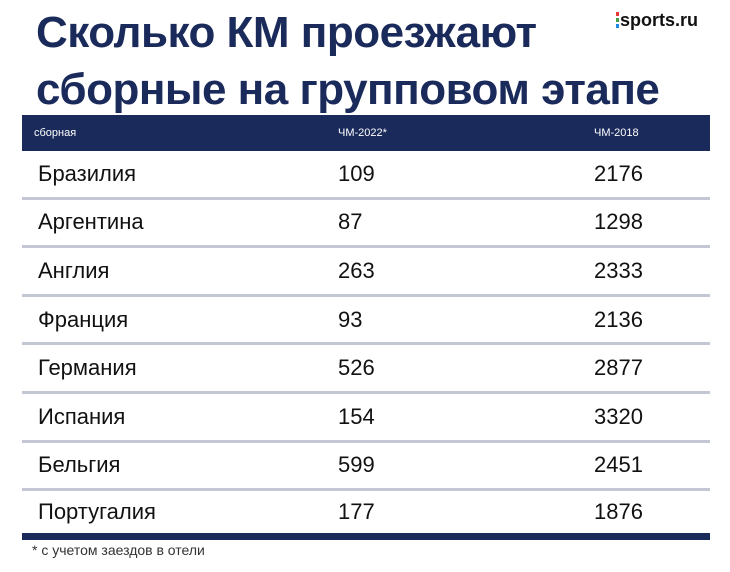 This screenshot has height=572, width=730. Describe the element at coordinates (97, 511) in the screenshot. I see `cell-team: Португалия` at that location.